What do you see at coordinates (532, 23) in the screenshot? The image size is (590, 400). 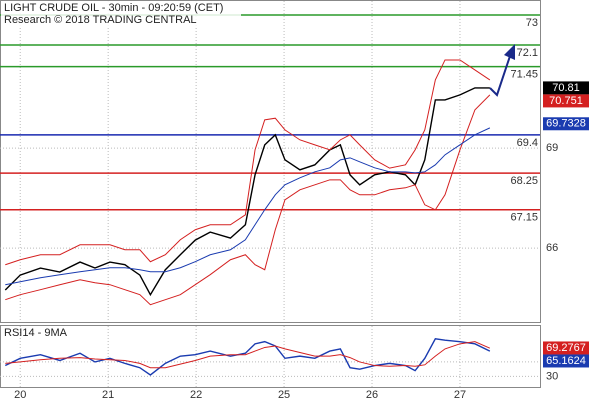 I see `level-label: 73` at bounding box center [532, 23].